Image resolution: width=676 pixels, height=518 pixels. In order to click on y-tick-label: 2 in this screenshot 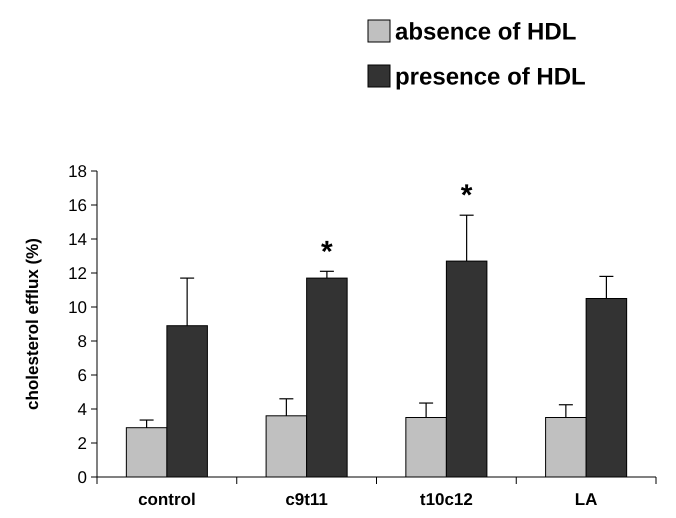, I will do `click(82, 443)`.